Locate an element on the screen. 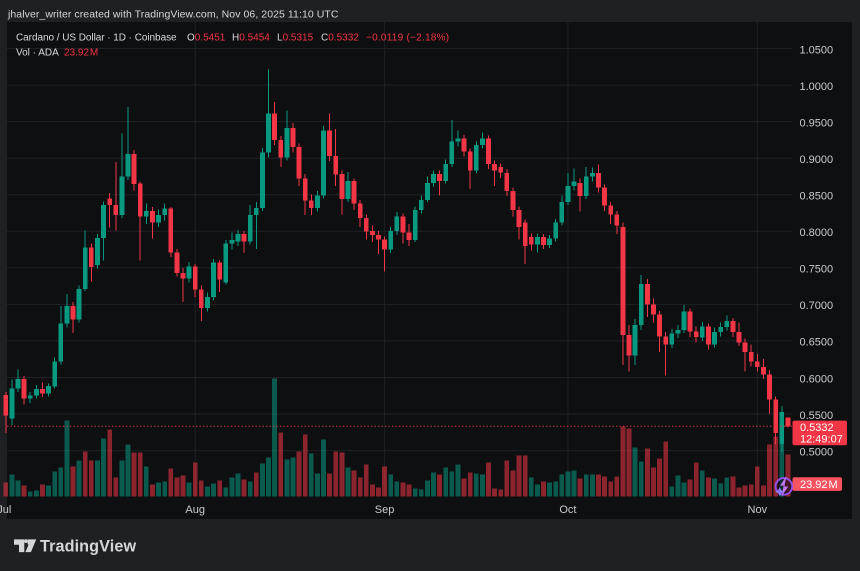  svg-text: 0.7000 is located at coordinates (817, 306).